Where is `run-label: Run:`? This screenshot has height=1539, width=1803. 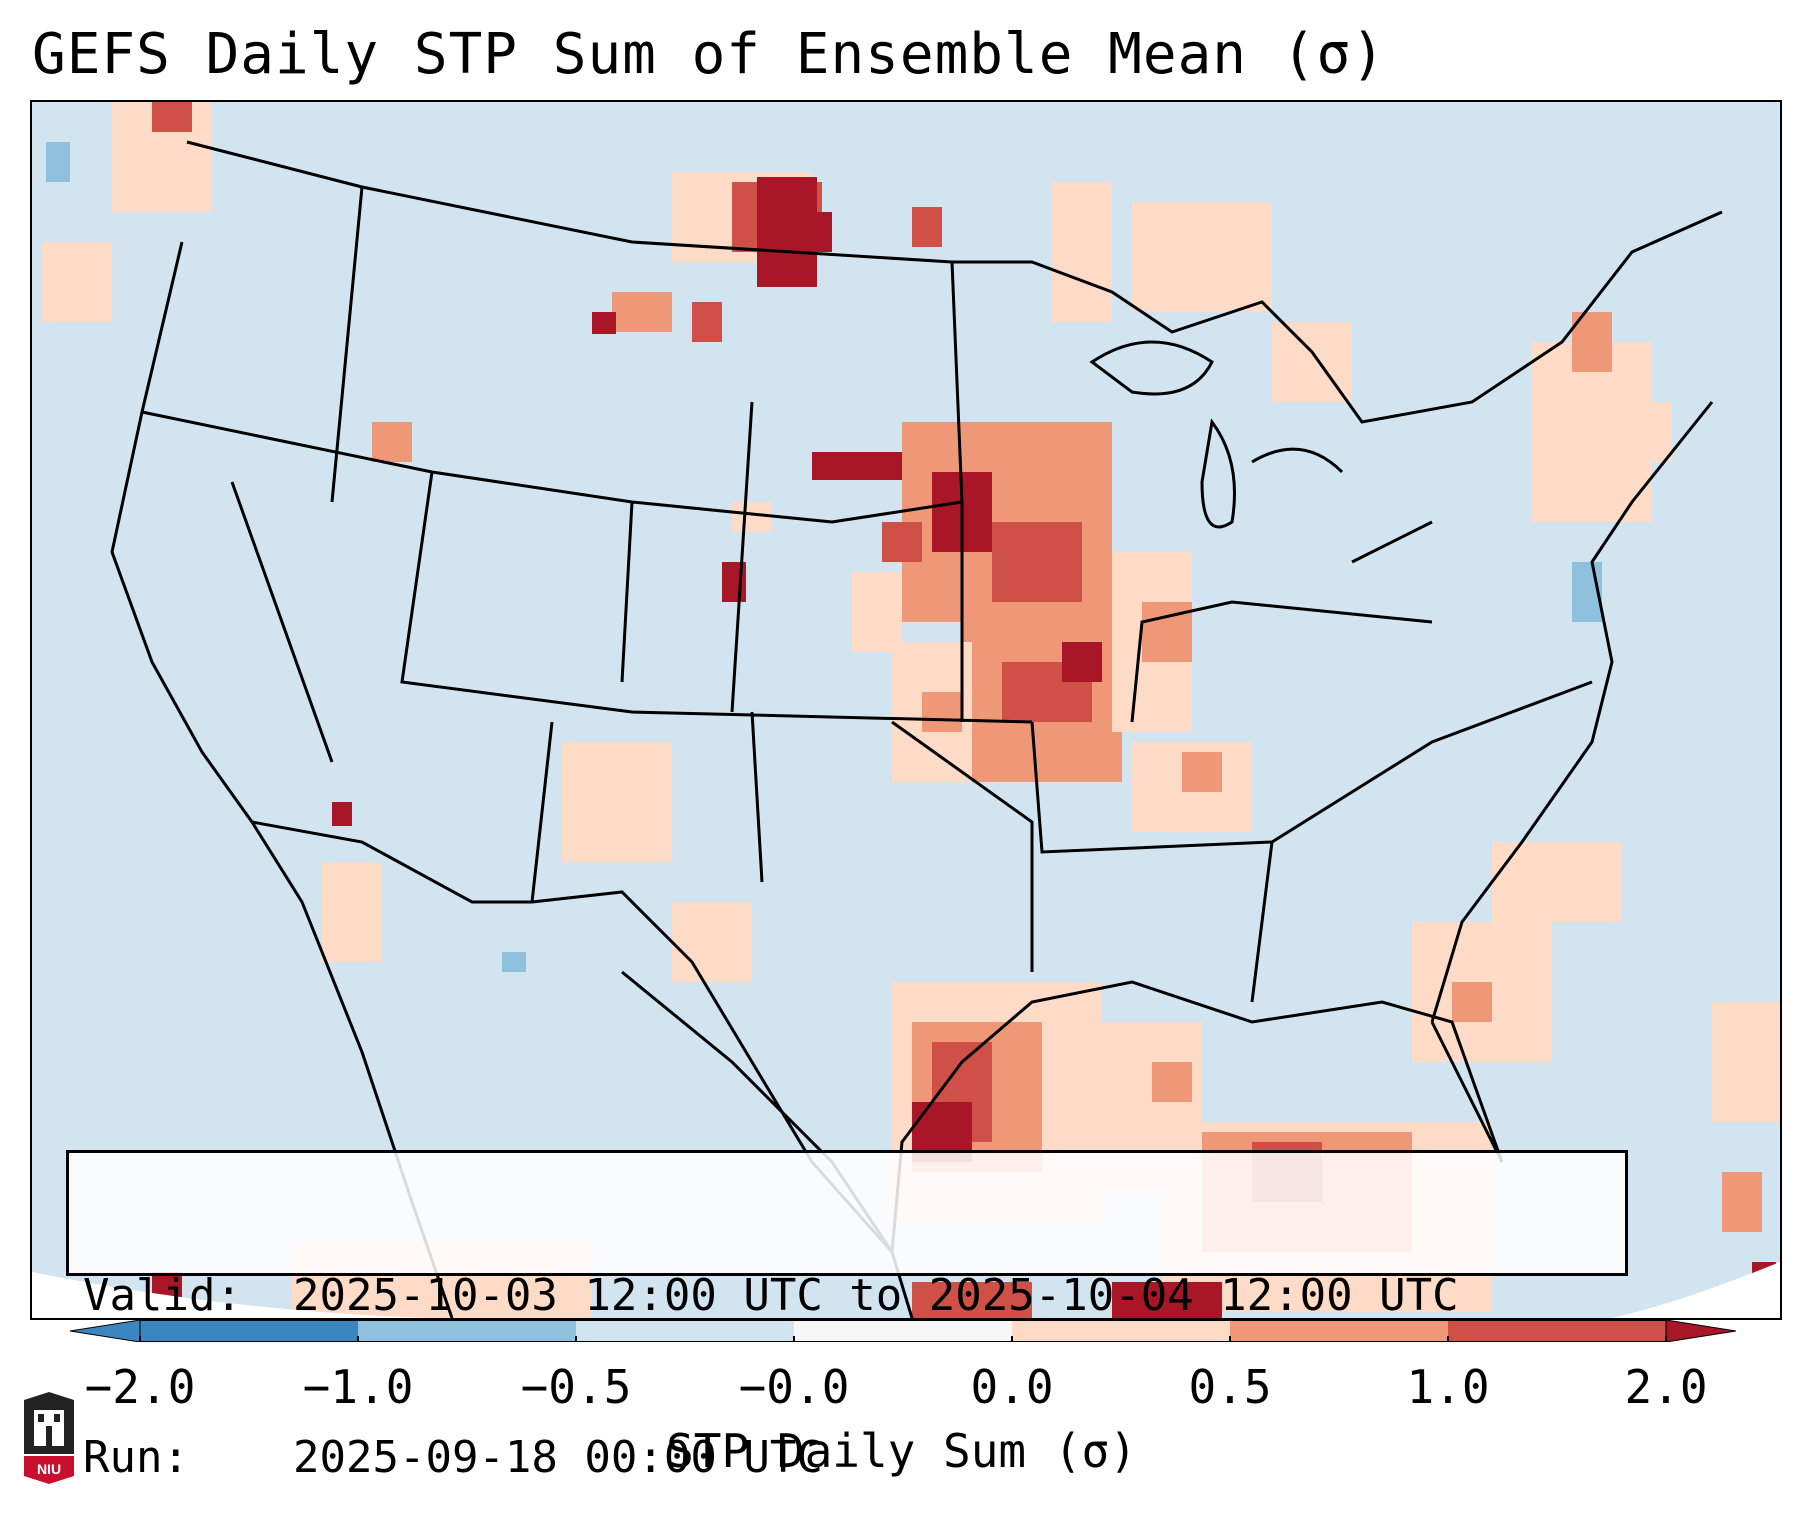 run-label: Run: is located at coordinates (136, 1457).